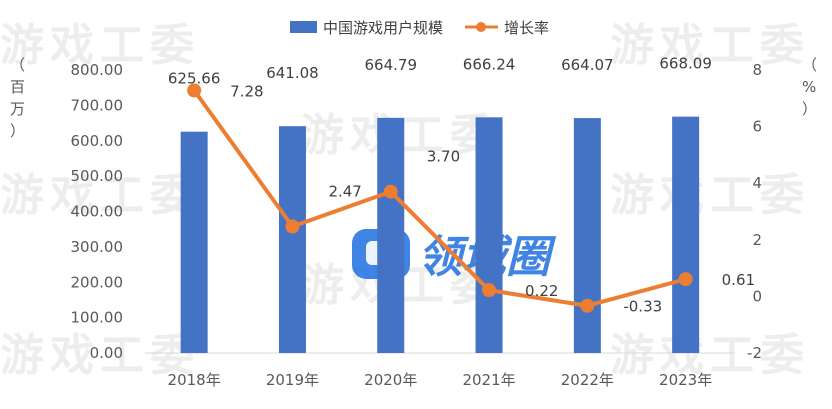 The image size is (832, 409). I want to click on legend: 中国游戏用户规模 增长率, so click(419, 28).